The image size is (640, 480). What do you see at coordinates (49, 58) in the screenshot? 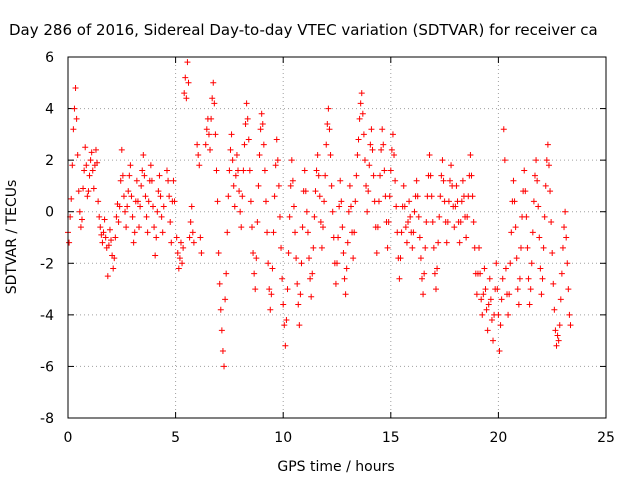
I see `y-tick-label: 6` at bounding box center [49, 58].